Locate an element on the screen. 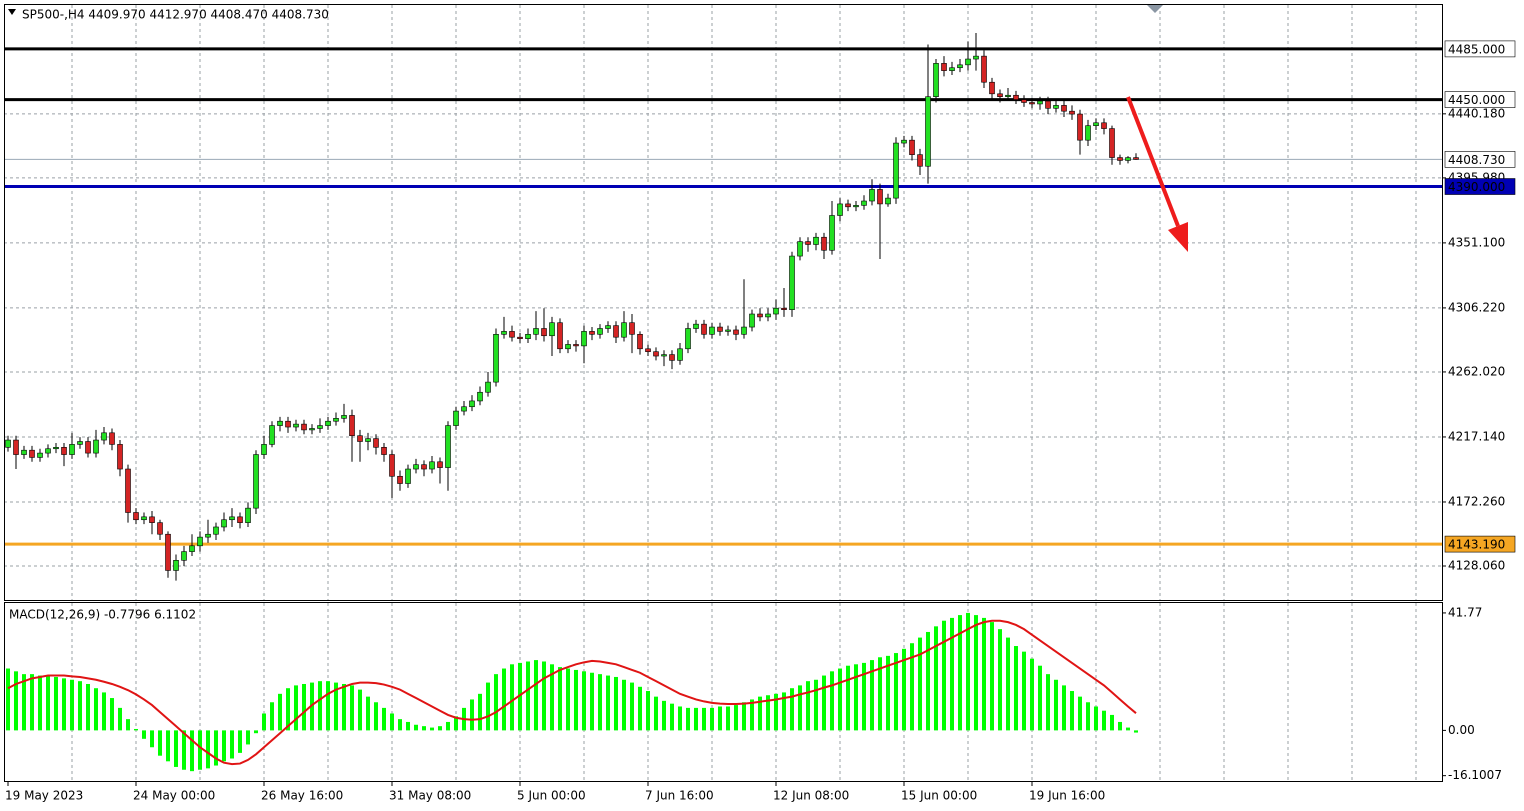  x-tick-label: 5 Jun 00:00 is located at coordinates (551, 796).